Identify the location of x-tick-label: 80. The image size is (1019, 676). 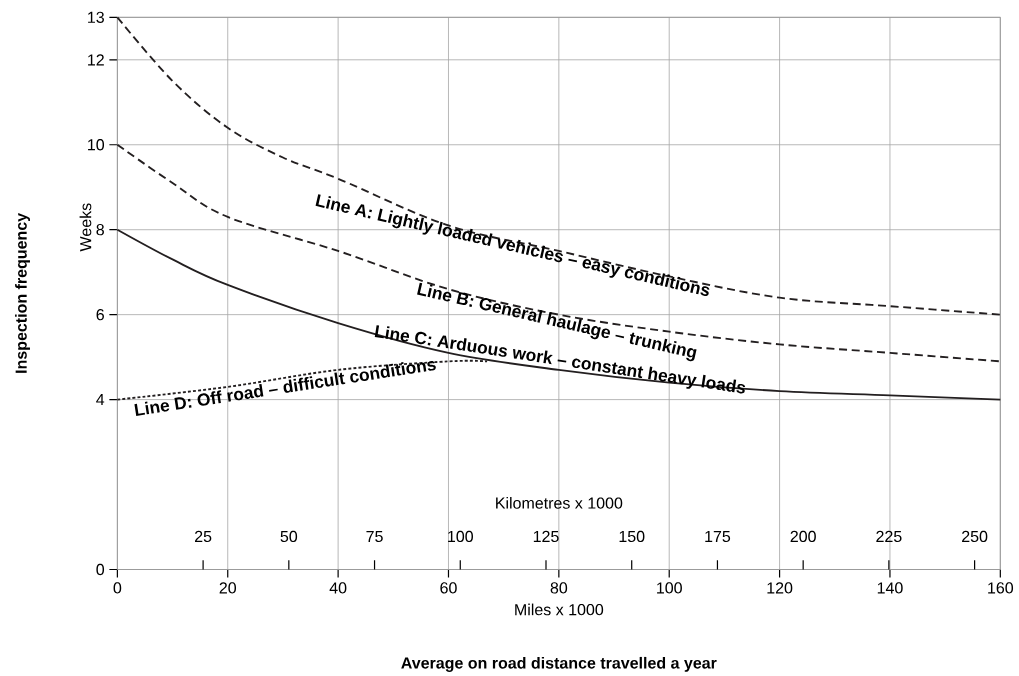
(559, 588).